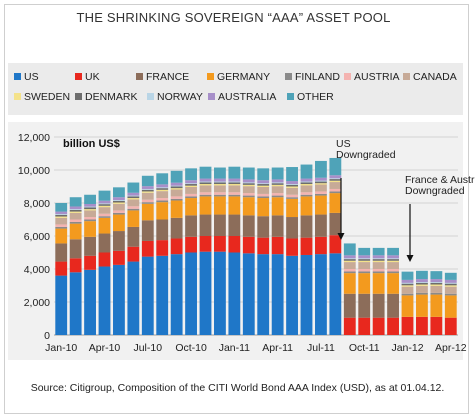  I want to click on legend-item-france: FRANCE, so click(162, 77).